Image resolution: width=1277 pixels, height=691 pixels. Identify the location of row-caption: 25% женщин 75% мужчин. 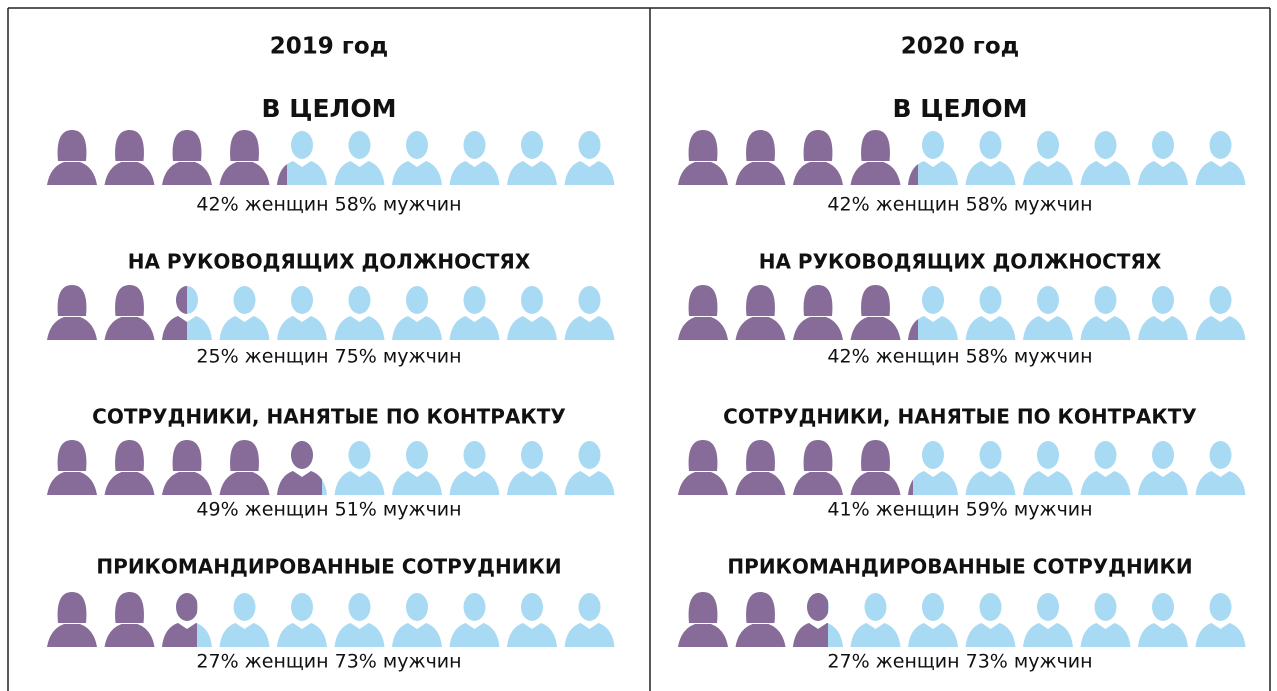
(328, 357).